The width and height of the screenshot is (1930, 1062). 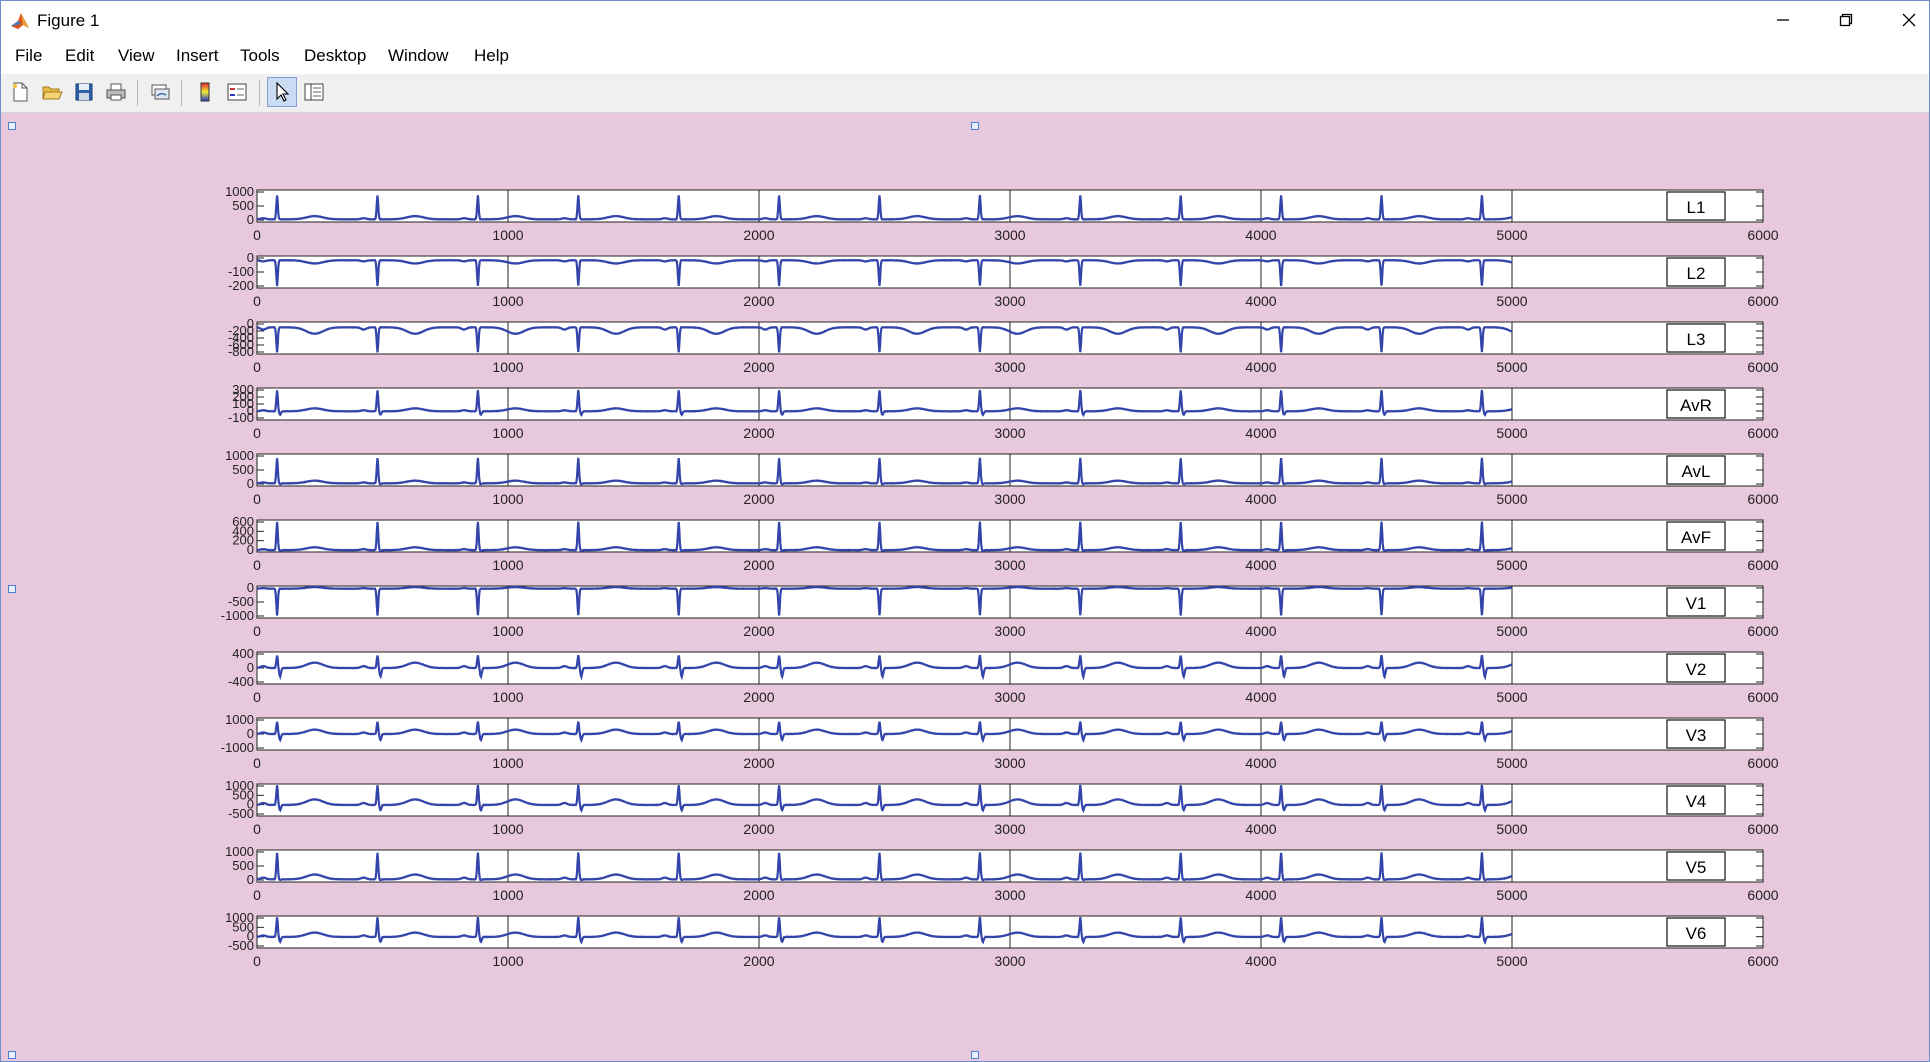 I want to click on minimize-button, so click(x=1783, y=20).